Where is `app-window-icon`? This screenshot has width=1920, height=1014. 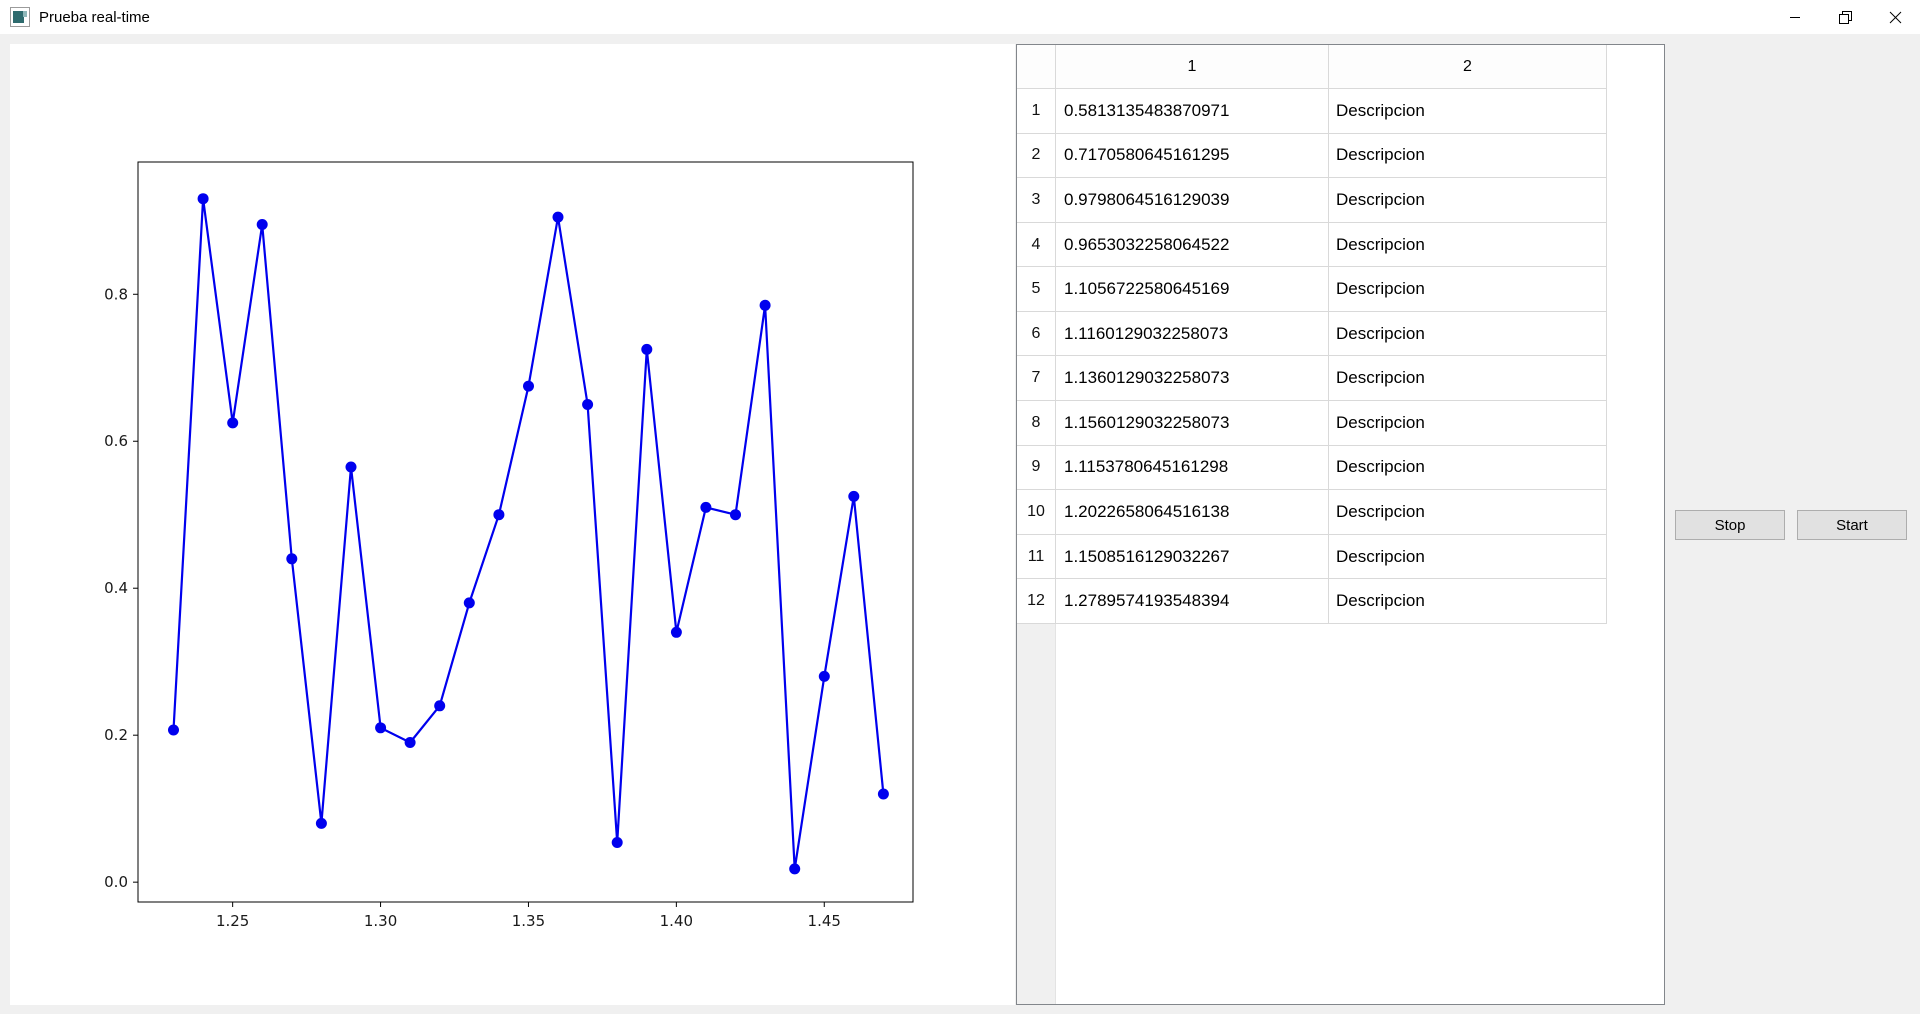 app-window-icon is located at coordinates (20, 17).